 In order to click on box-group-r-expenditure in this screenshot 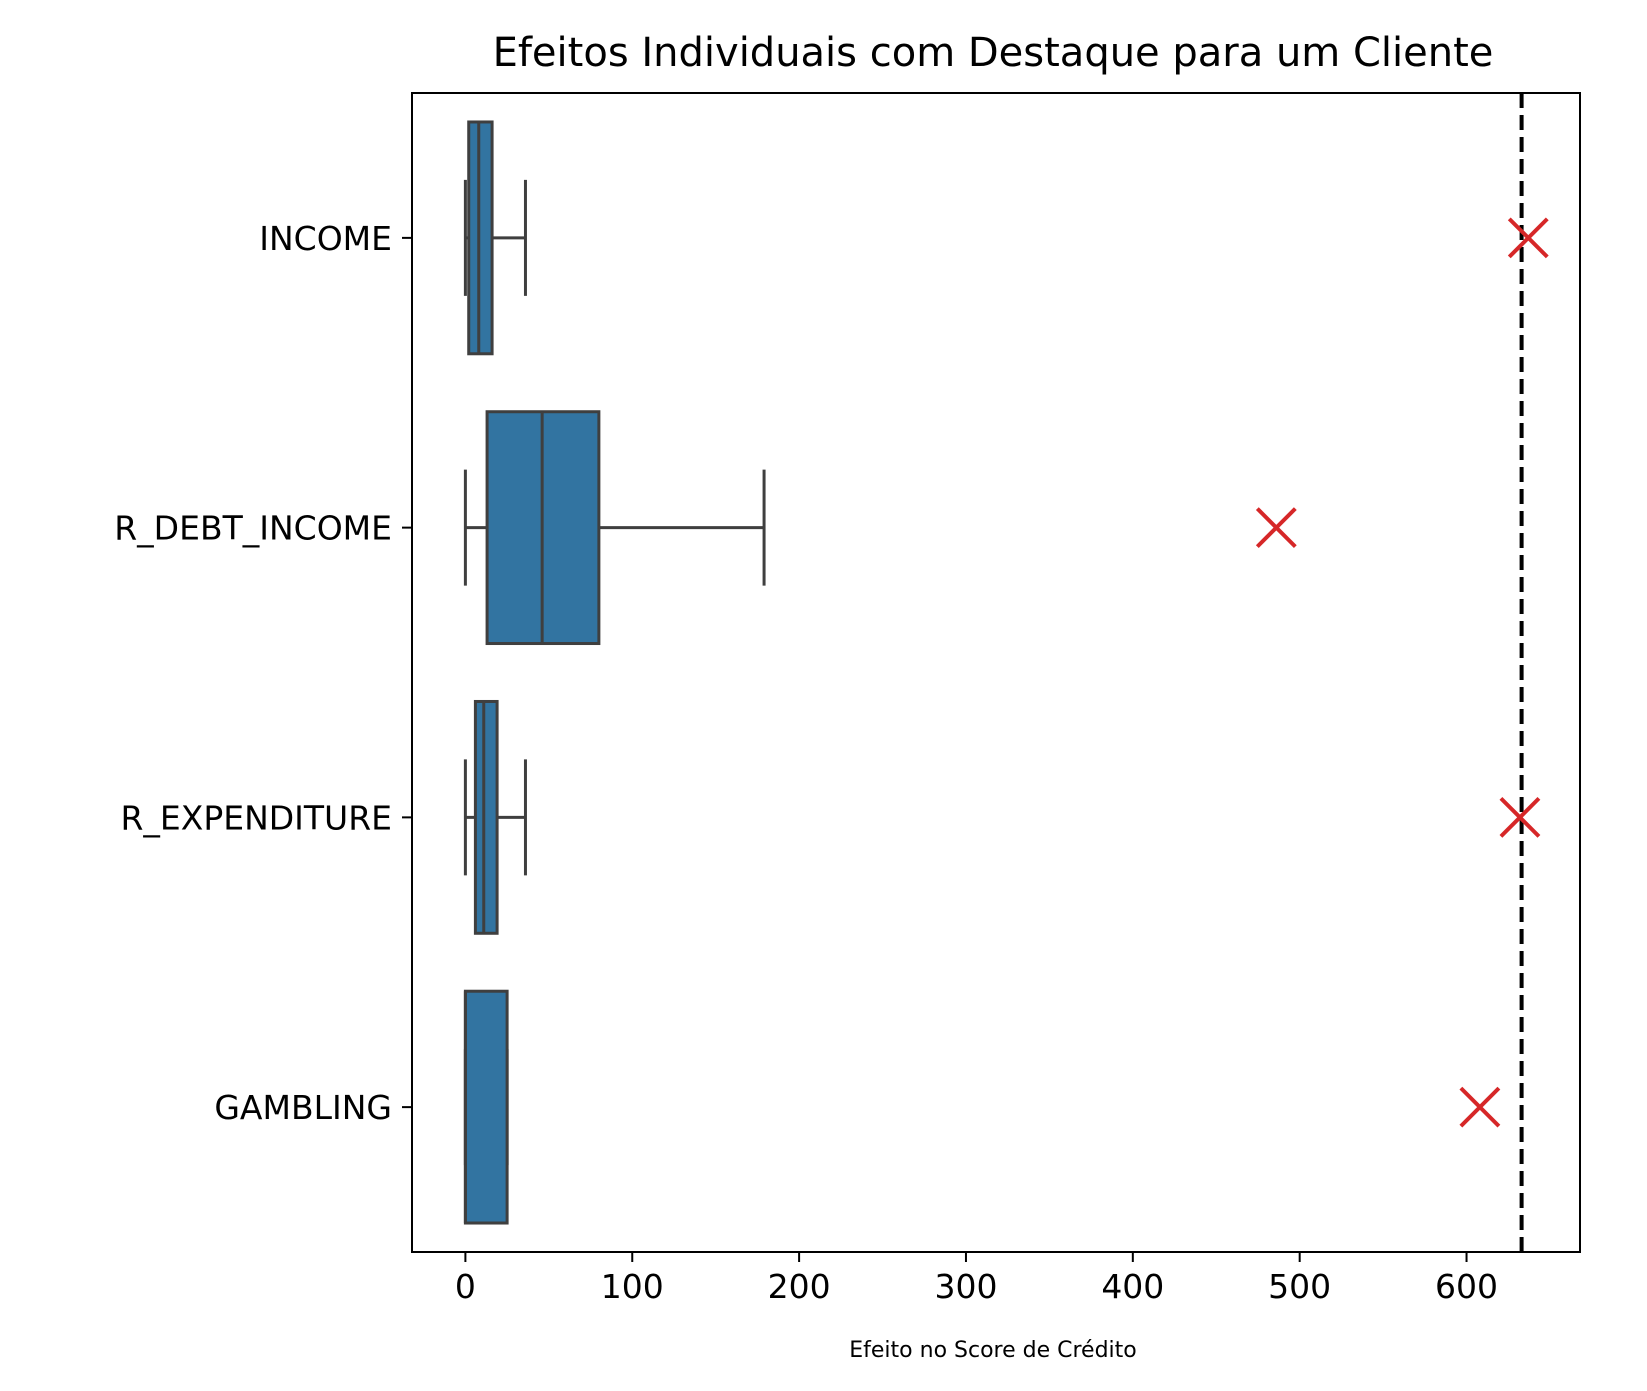, I will do `click(495, 817)`.